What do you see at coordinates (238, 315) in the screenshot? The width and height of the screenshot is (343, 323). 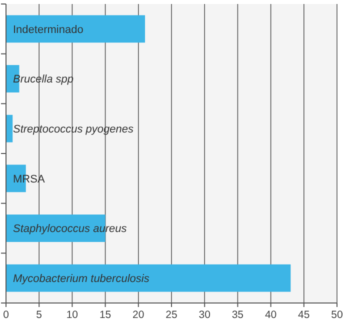 I see `x-tick-label: 35` at bounding box center [238, 315].